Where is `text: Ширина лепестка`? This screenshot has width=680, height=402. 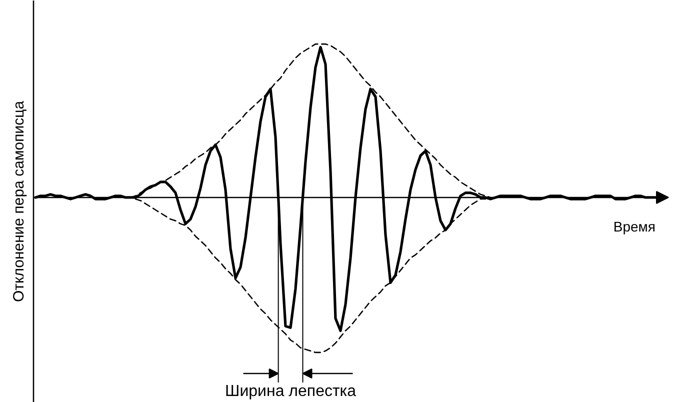 text: Ширина лепестка is located at coordinates (290, 391).